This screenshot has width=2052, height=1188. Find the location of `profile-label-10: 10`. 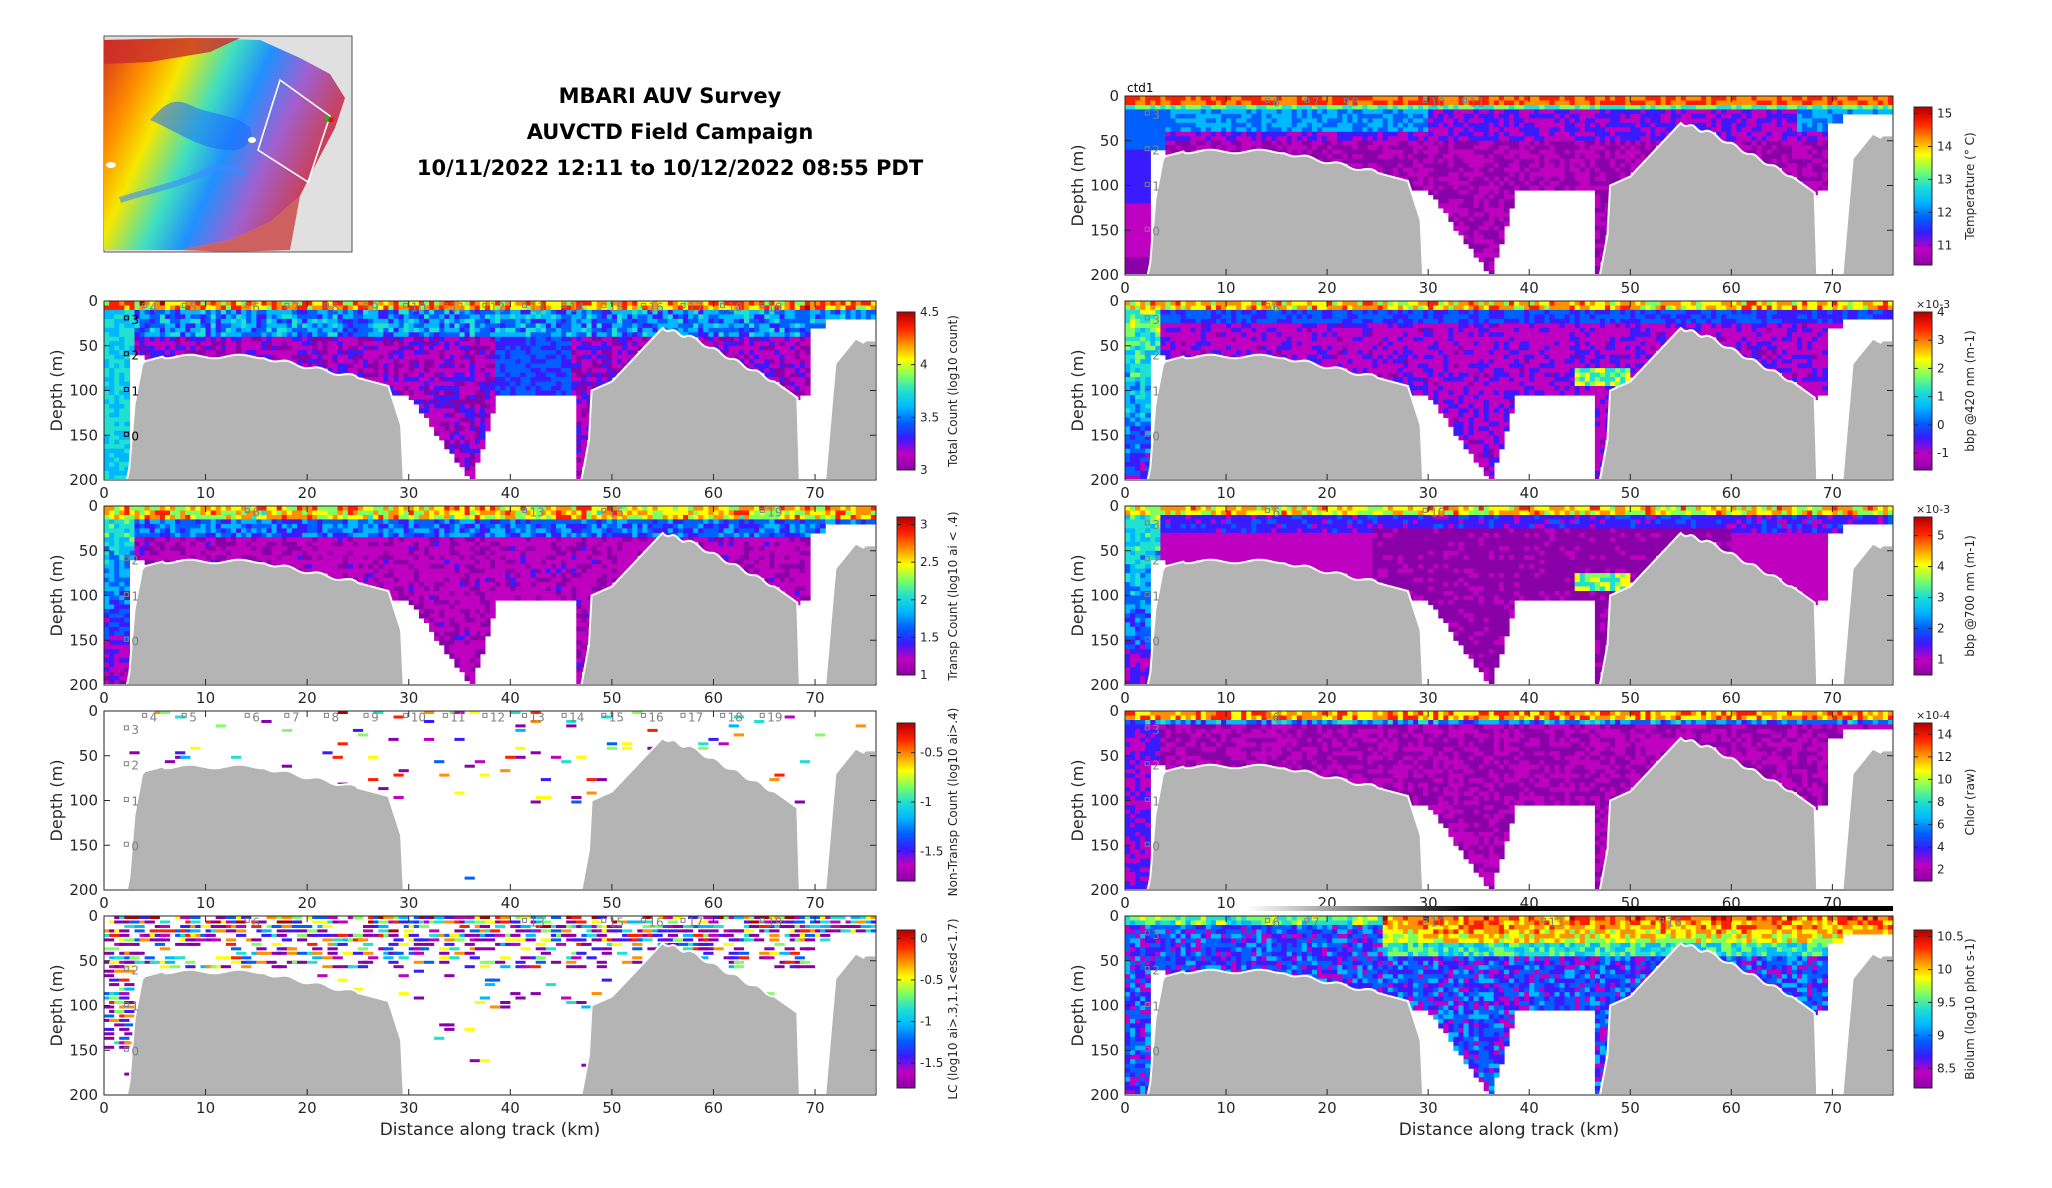

profile-label-10: 10 is located at coordinates (1437, 512).